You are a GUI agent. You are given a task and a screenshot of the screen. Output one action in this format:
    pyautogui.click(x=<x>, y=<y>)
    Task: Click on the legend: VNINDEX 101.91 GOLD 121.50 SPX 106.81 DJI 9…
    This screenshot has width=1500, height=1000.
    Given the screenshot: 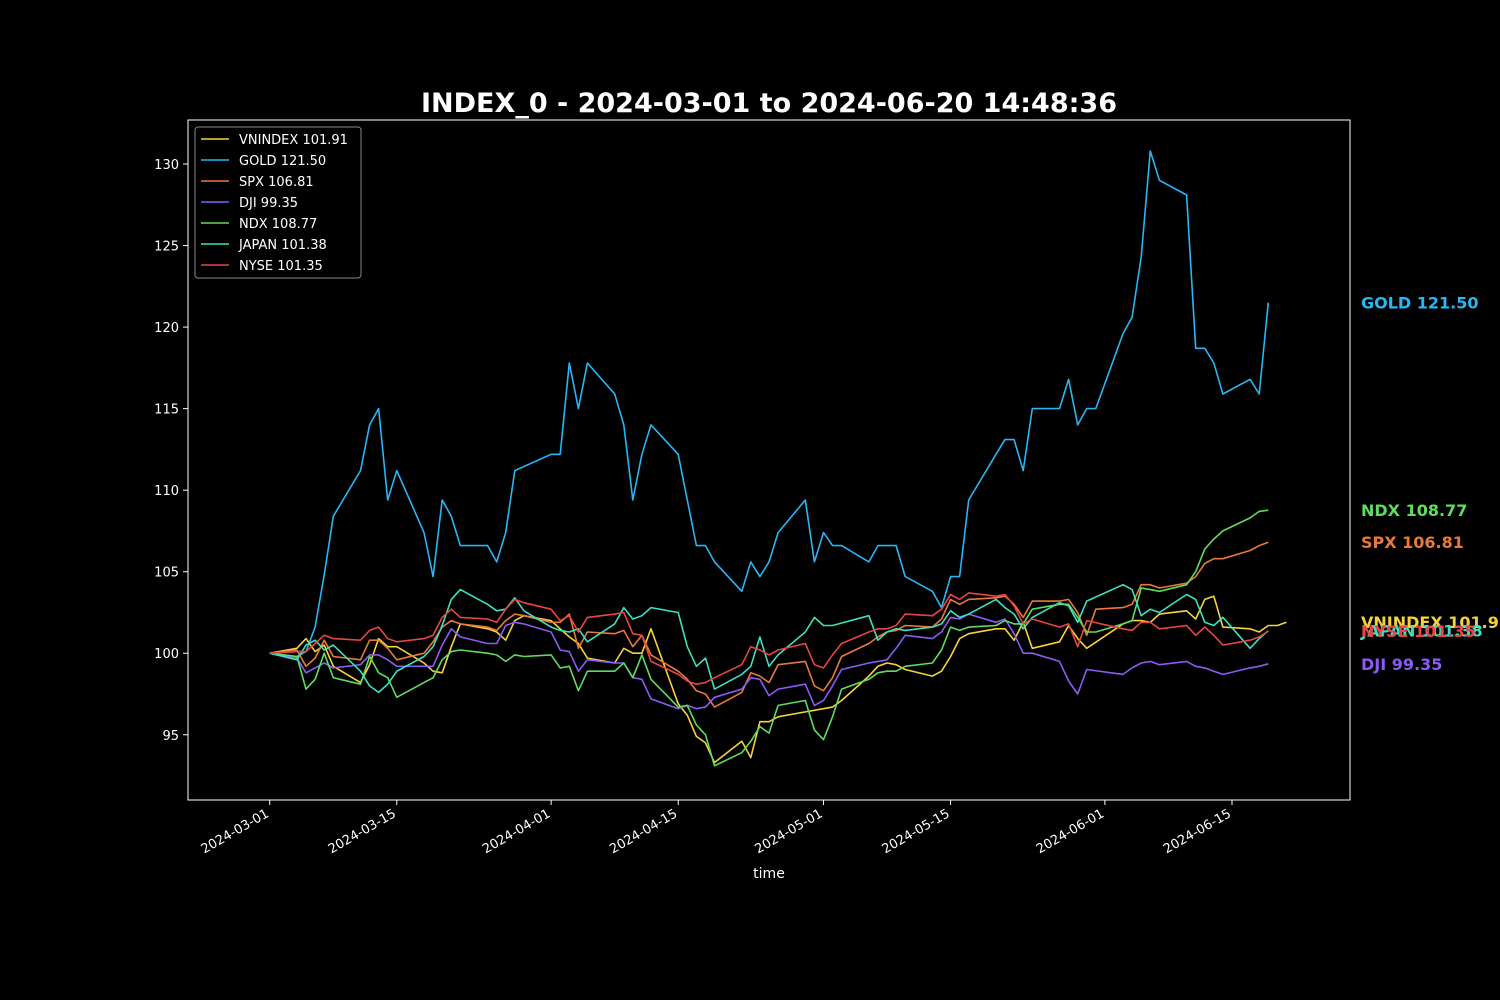 What is the action you would take?
    pyautogui.click(x=278, y=202)
    